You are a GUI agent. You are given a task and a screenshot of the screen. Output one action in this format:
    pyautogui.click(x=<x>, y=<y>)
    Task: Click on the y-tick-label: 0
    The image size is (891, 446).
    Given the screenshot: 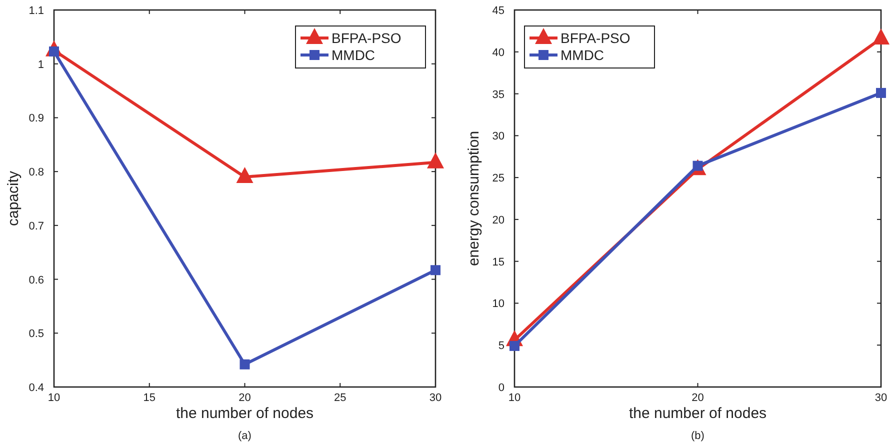 What is the action you would take?
    pyautogui.click(x=501, y=388)
    